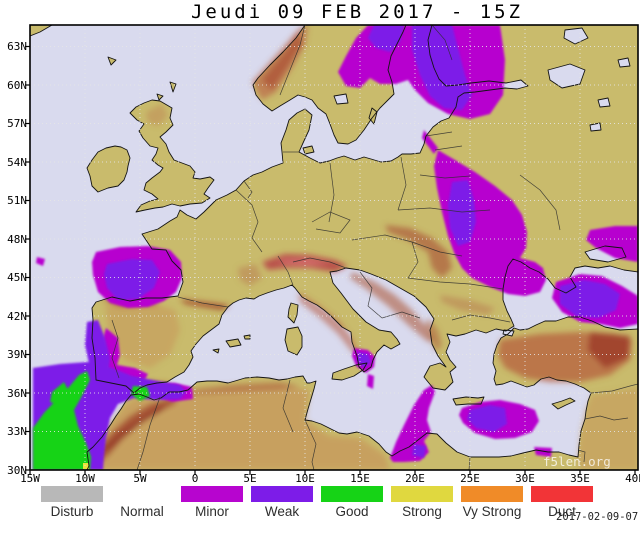 The image size is (640, 534). What do you see at coordinates (492, 494) in the screenshot?
I see `legend-swatch-vy-strong` at bounding box center [492, 494].